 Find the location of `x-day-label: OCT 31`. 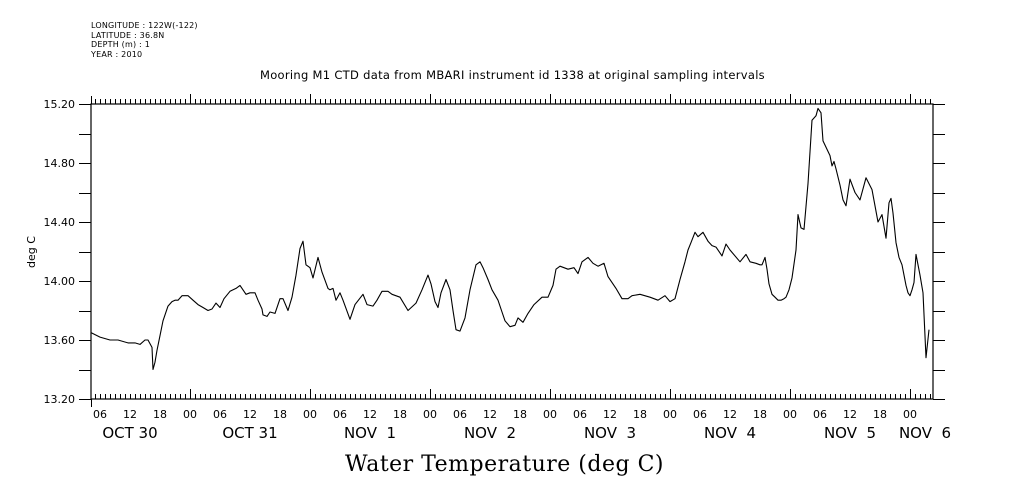

x-day-label: OCT 31 is located at coordinates (249, 433).